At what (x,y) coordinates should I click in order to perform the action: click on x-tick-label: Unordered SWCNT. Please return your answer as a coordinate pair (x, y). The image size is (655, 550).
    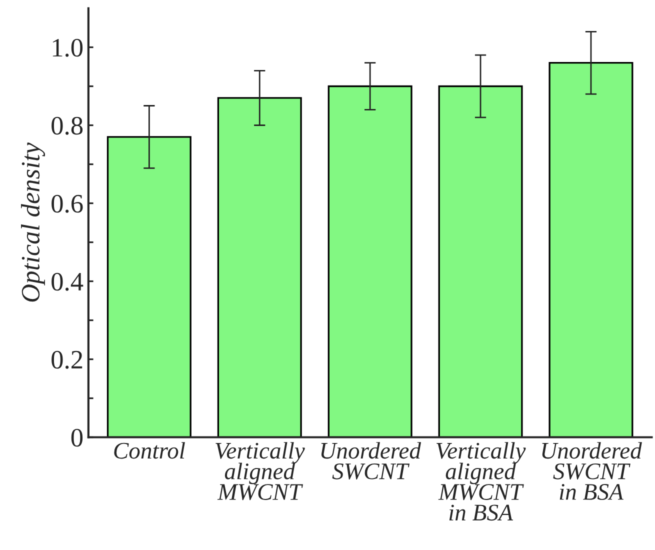
    Looking at the image, I should click on (371, 461).